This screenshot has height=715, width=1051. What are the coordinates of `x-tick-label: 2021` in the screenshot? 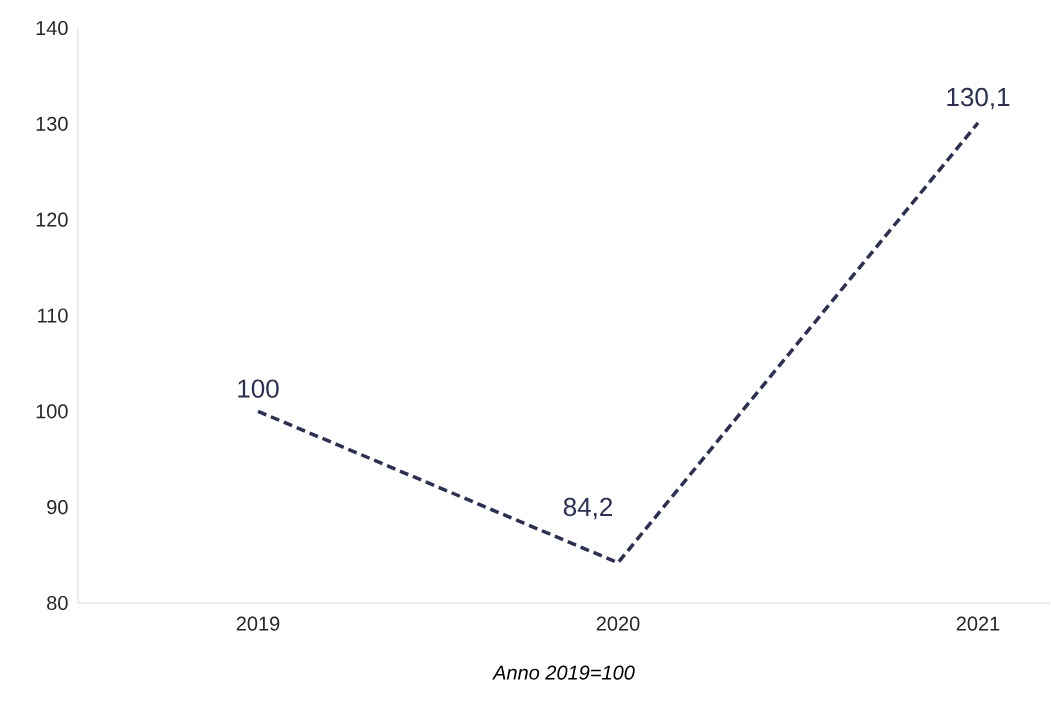 It's located at (978, 623).